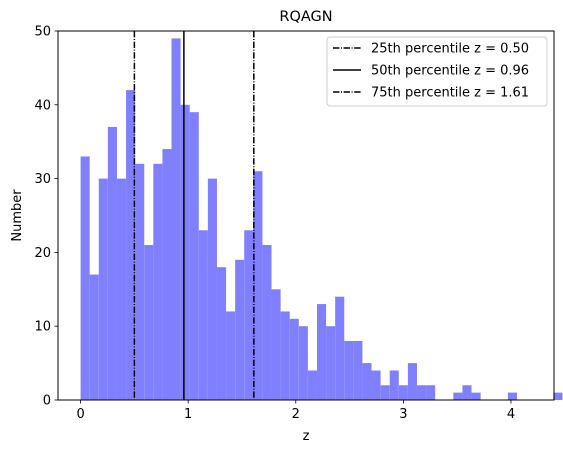 This screenshot has width=563, height=453. I want to click on chart-title: RQAGN, so click(305, 17).